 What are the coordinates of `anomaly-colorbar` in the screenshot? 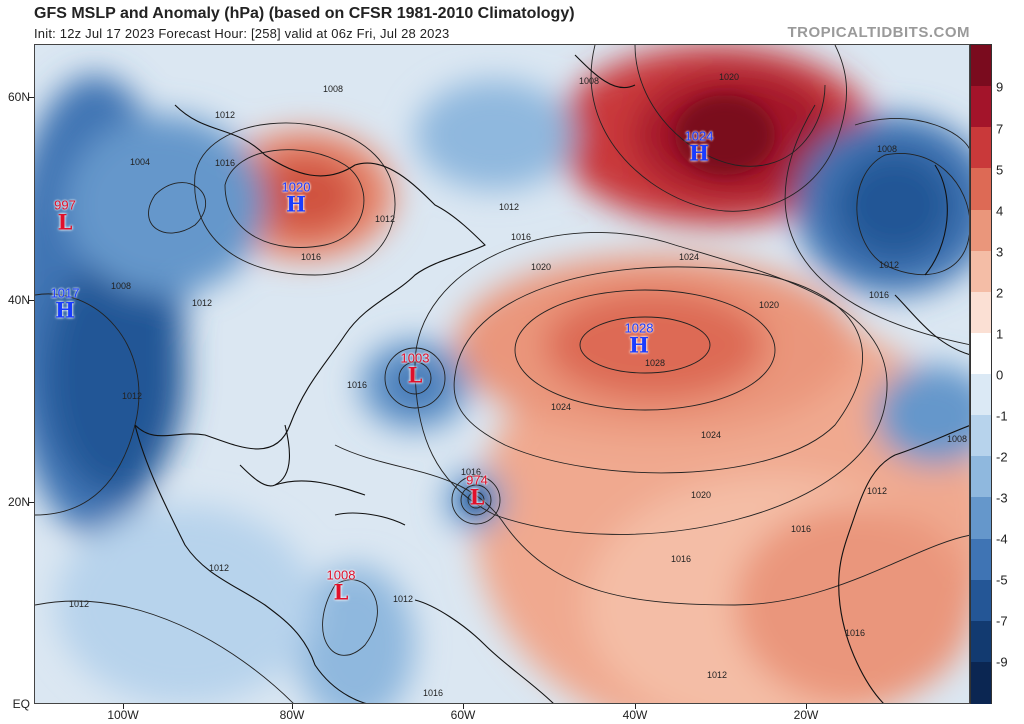 It's located at (981, 374).